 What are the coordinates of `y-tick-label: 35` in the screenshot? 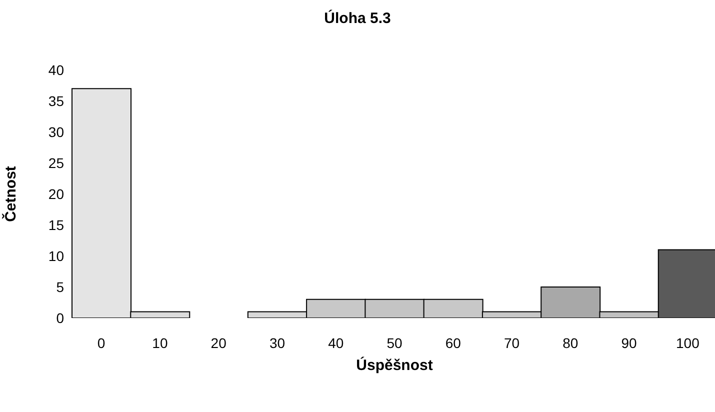 It's located at (56, 100).